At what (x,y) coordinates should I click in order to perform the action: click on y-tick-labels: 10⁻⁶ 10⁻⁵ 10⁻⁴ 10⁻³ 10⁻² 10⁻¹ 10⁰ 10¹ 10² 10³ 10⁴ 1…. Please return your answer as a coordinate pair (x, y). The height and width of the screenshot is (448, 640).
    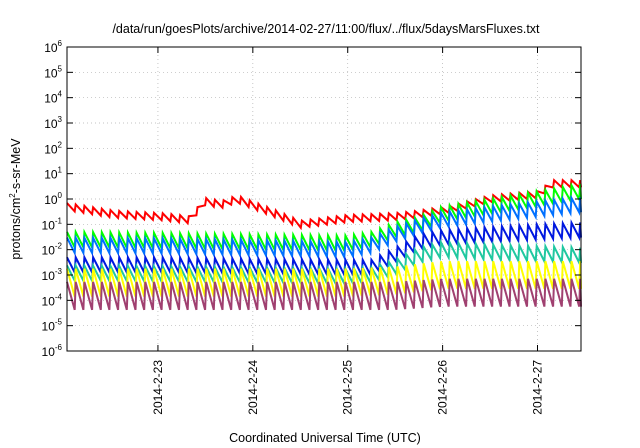
    Looking at the image, I should click on (52, 199).